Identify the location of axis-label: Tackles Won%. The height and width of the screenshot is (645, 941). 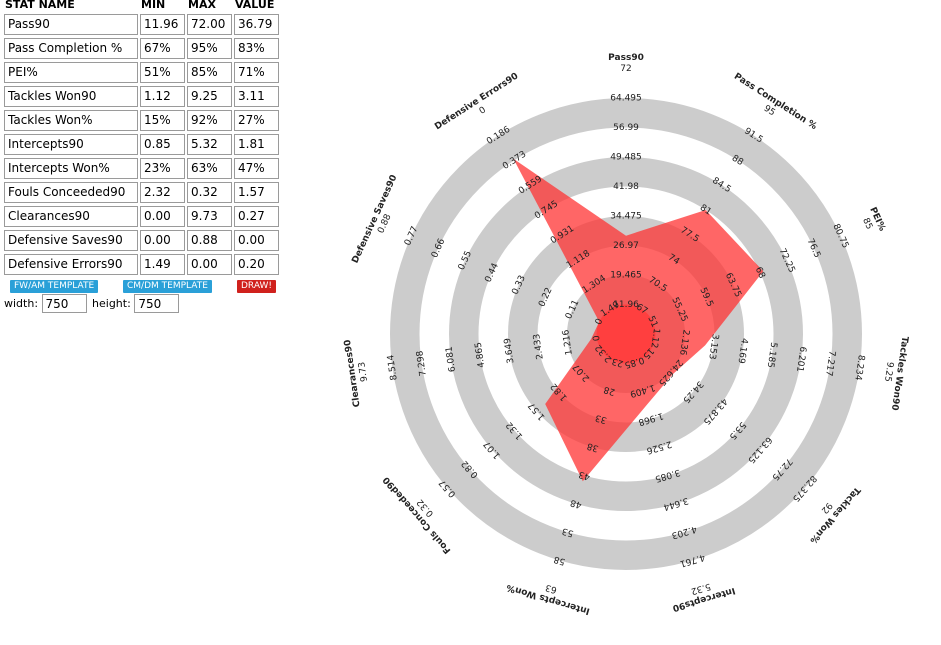
(835, 515).